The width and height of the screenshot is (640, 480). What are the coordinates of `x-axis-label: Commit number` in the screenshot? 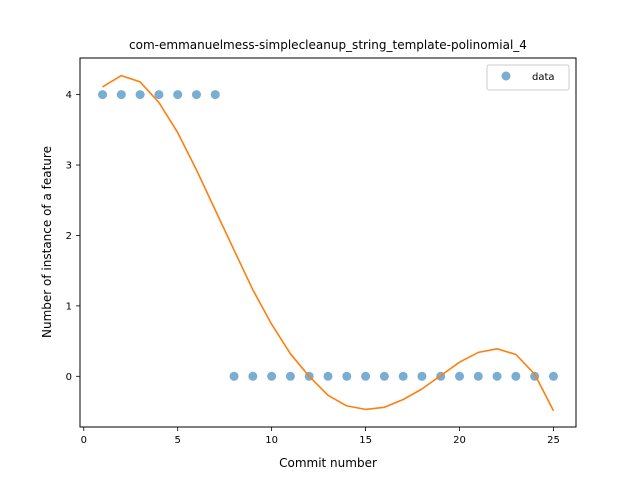 It's located at (328, 463).